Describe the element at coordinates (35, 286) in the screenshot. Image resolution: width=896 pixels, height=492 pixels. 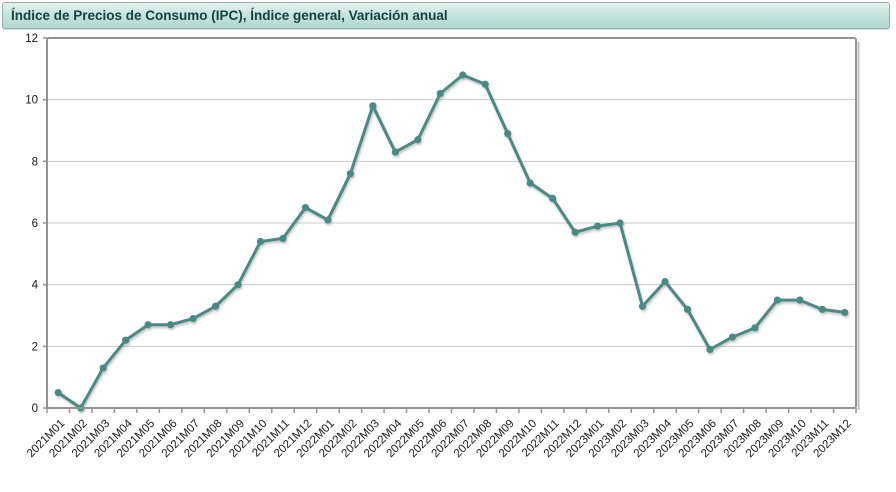
I see `y-axis-label: 4` at that location.